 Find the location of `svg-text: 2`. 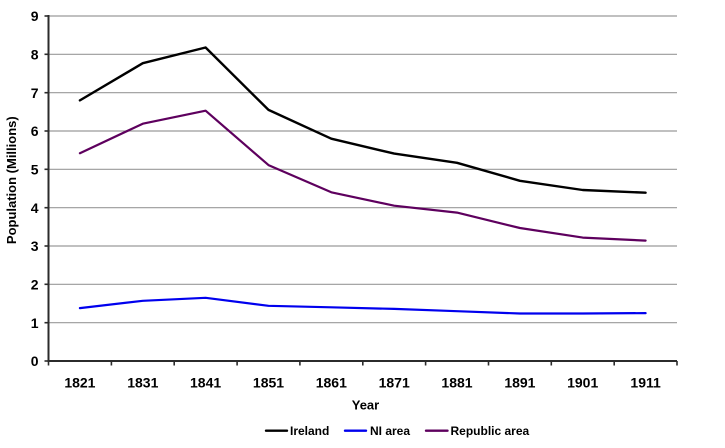

svg-text: 2 is located at coordinates (35, 284).